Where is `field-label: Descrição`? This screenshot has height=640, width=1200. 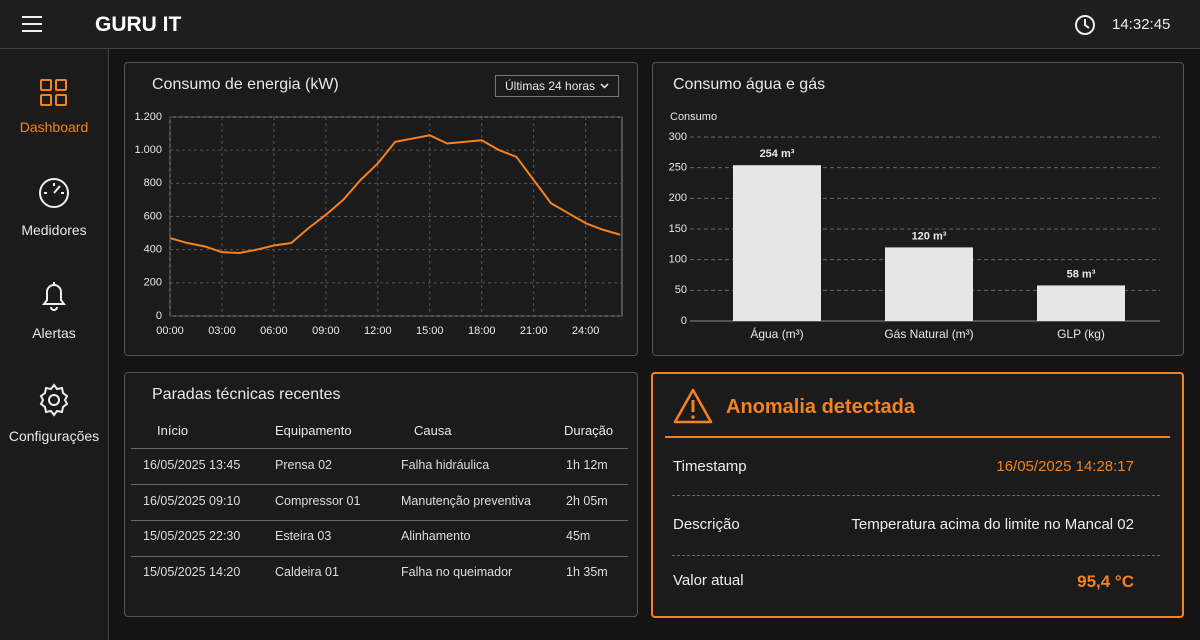 field-label: Descrição is located at coordinates (706, 524).